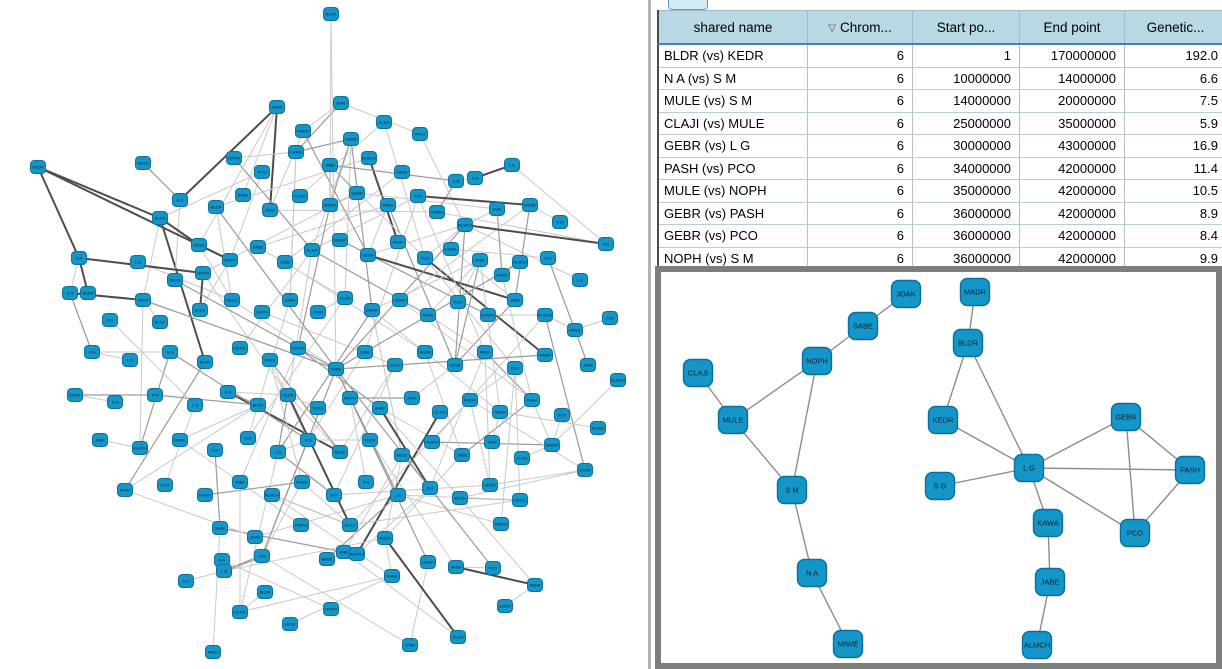 The width and height of the screenshot is (1222, 669). I want to click on cell-value: 36000000, so click(966, 236).